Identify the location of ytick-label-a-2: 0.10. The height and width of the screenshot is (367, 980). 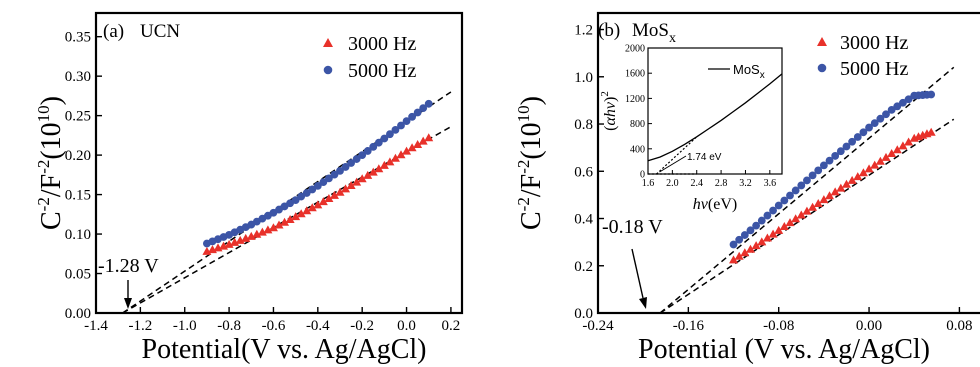
(78, 235).